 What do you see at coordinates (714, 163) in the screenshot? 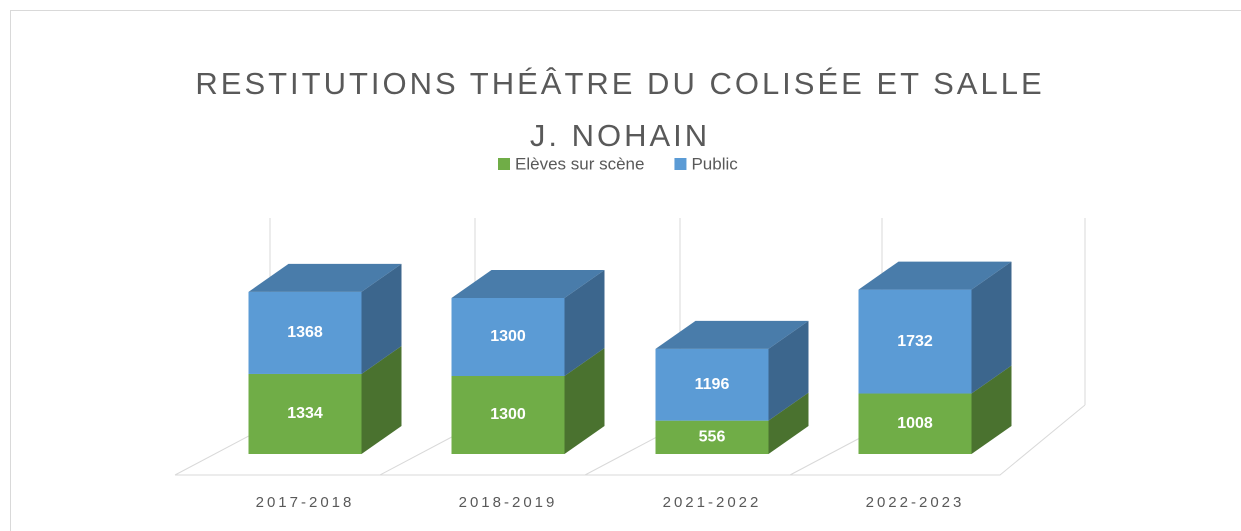
I see `legend-label: Public` at bounding box center [714, 163].